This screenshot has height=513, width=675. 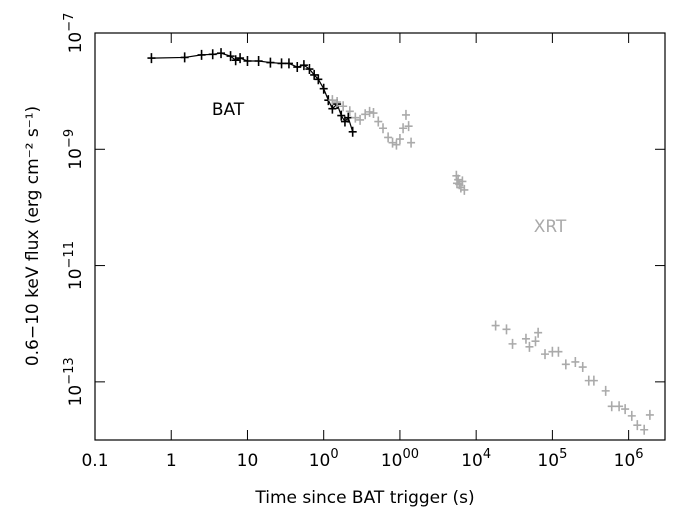 I want to click on y-tick-label: 10−9, so click(x=74, y=149).